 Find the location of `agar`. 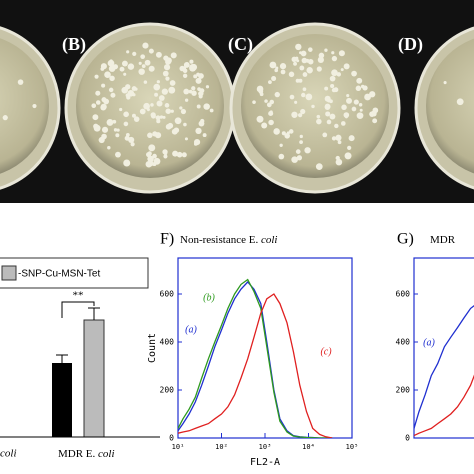

agar is located at coordinates (315, 106).